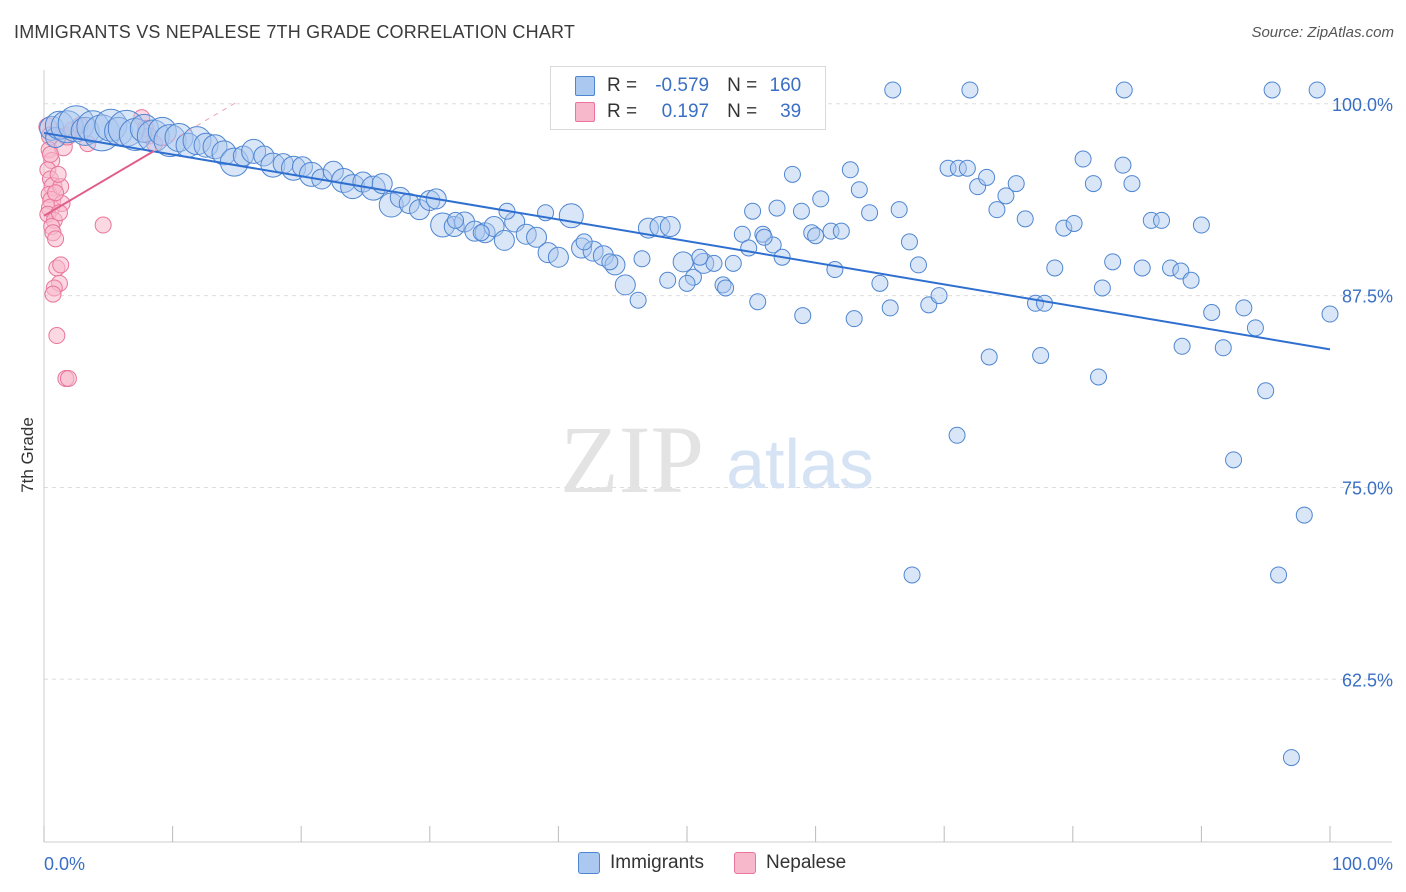 The width and height of the screenshot is (1406, 892). Describe the element at coordinates (785, 85) in the screenshot. I see `legend-n-value: 160` at that location.